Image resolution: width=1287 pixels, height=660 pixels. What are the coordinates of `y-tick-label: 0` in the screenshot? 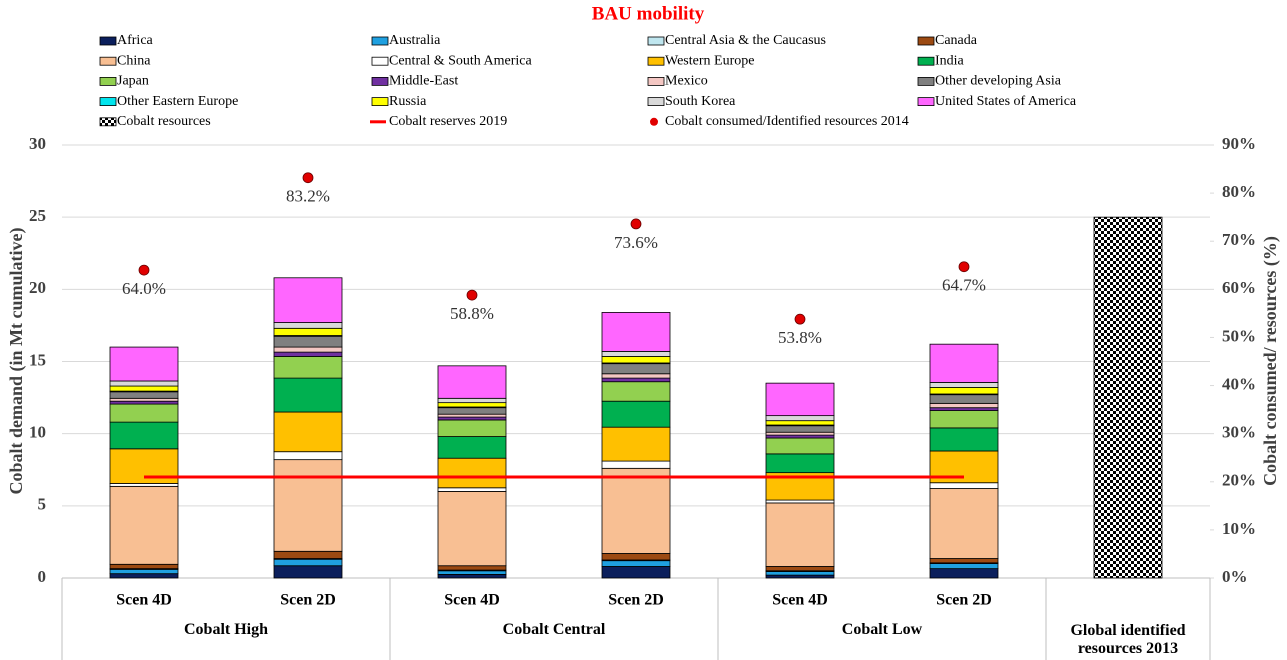 It's located at (42, 576).